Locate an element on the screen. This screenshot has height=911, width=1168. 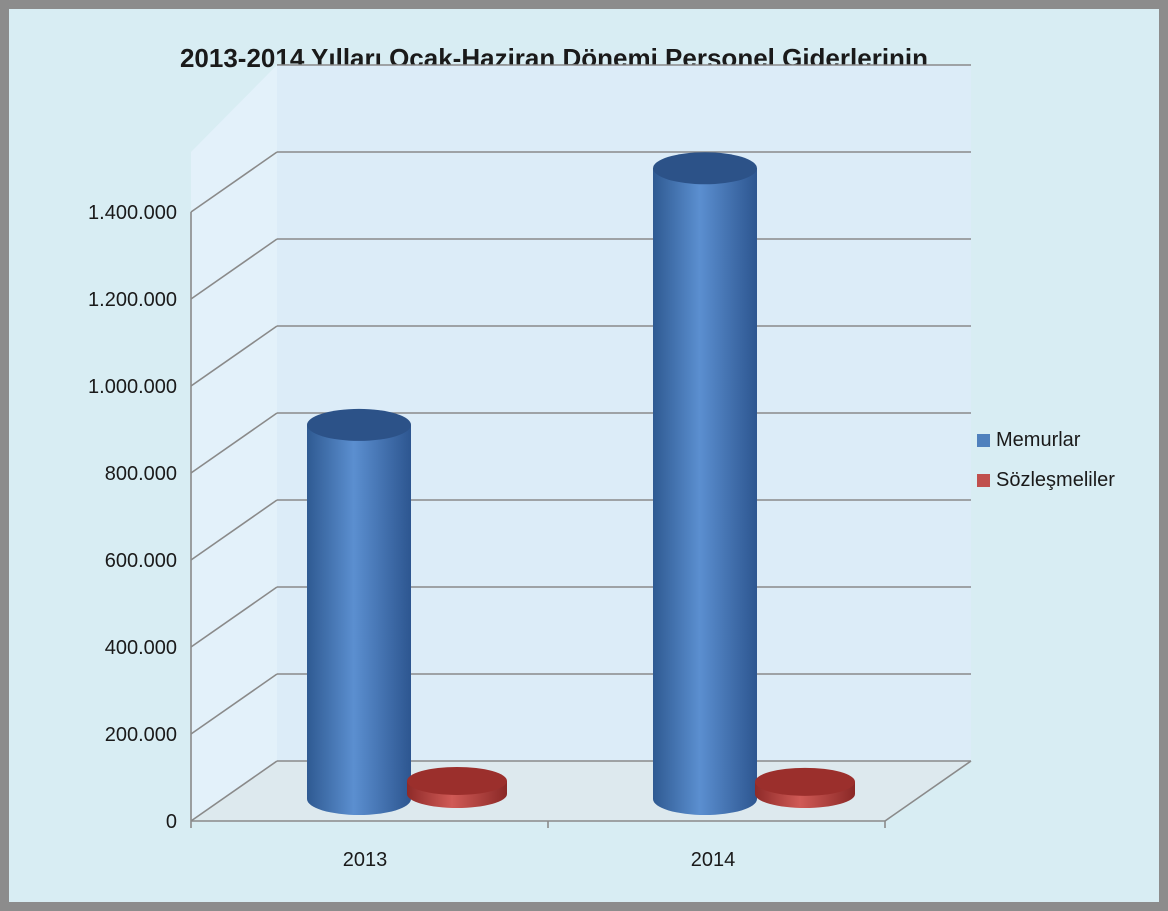
bar-memurlar-2013-body is located at coordinates (359, 619).